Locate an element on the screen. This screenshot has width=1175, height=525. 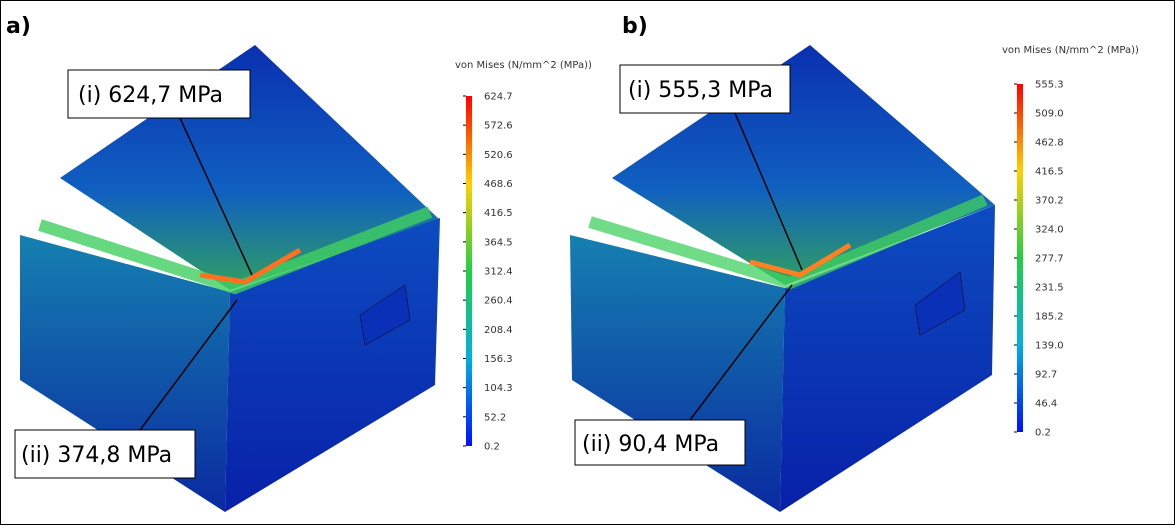
tick-label: 231.5 is located at coordinates (1049, 288).